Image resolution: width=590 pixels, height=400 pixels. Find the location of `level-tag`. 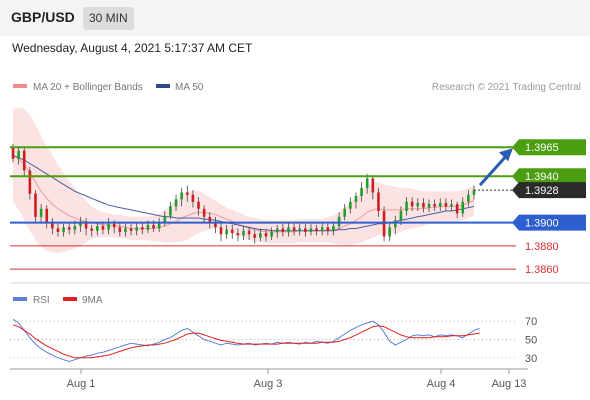

level-tag is located at coordinates (549, 176).